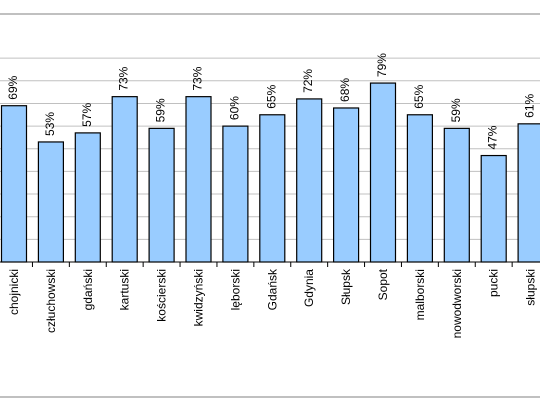 The image size is (540, 407). What do you see at coordinates (198, 78) in the screenshot?
I see `data-label-5: 73%` at bounding box center [198, 78].